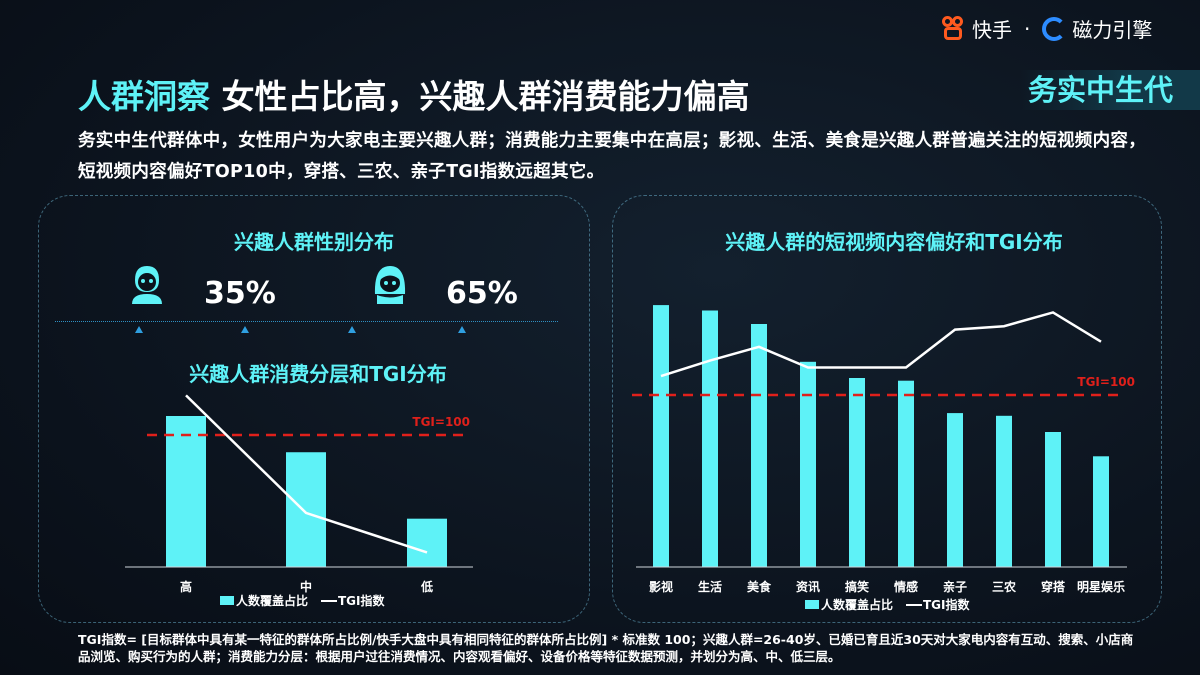 The image size is (1200, 675). What do you see at coordinates (1004, 586) in the screenshot?
I see `category-label: 三农` at bounding box center [1004, 586].